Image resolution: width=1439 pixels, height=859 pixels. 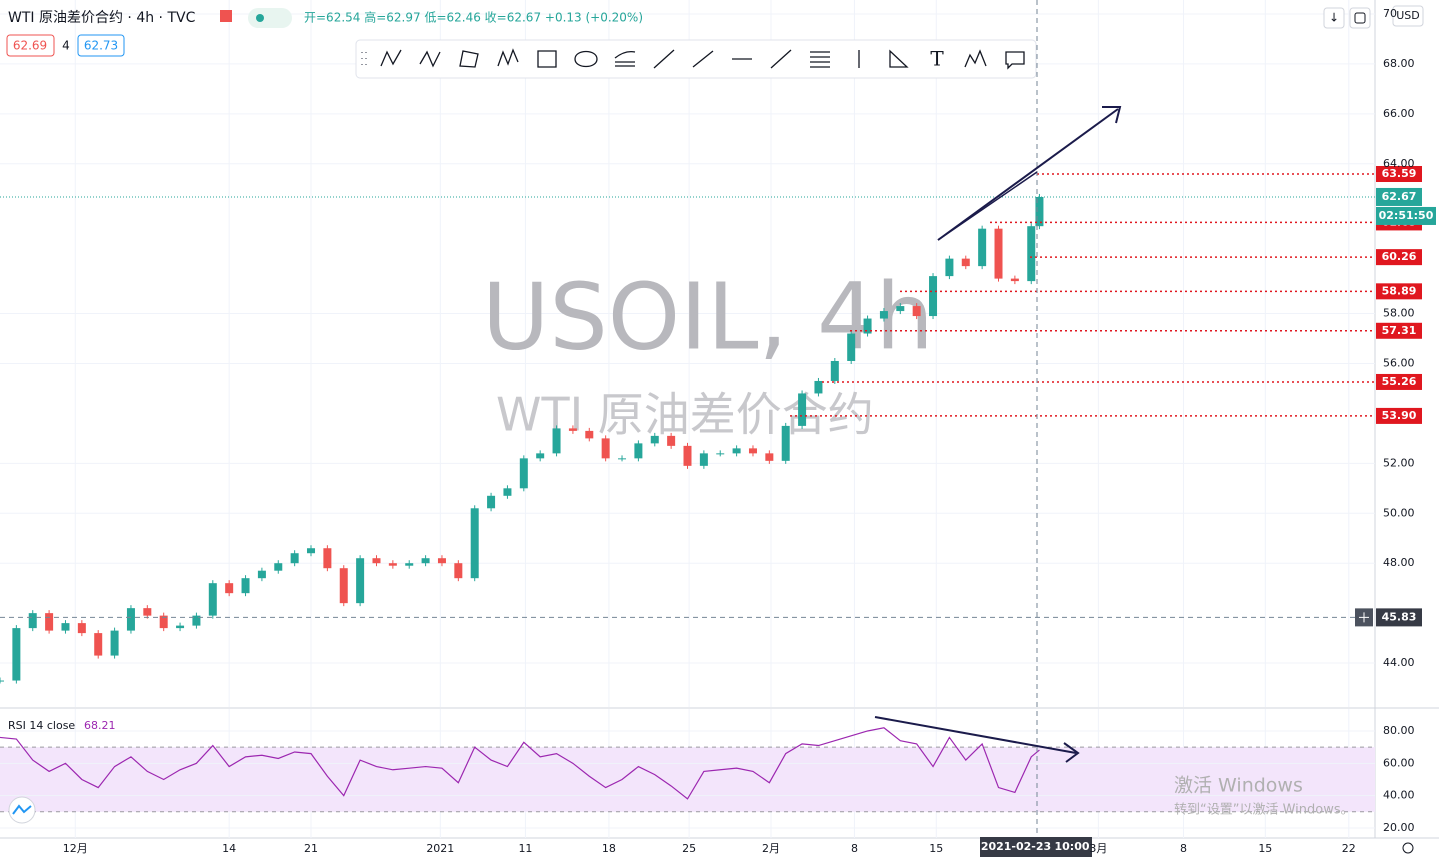 I want to click on rsi-trend-arrow, so click(x=1071, y=752).